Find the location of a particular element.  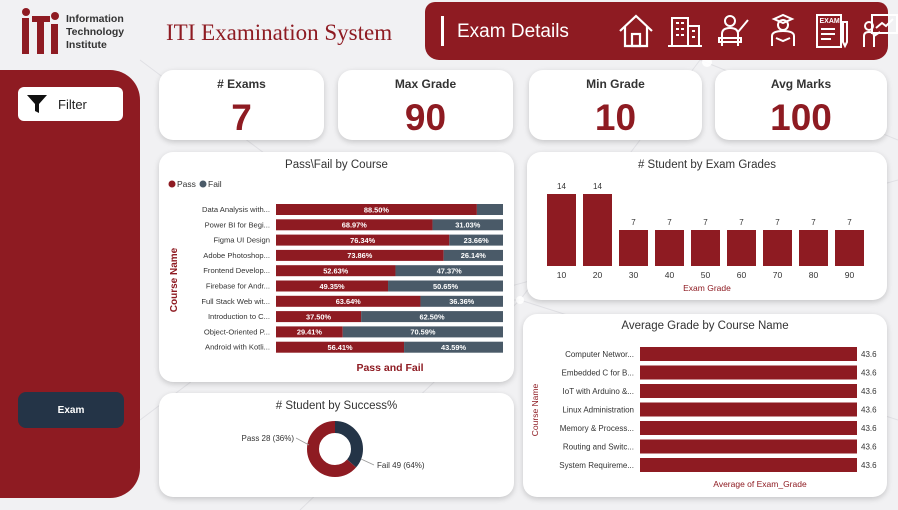

fail-value-label: 50.65% is located at coordinates (445, 286).